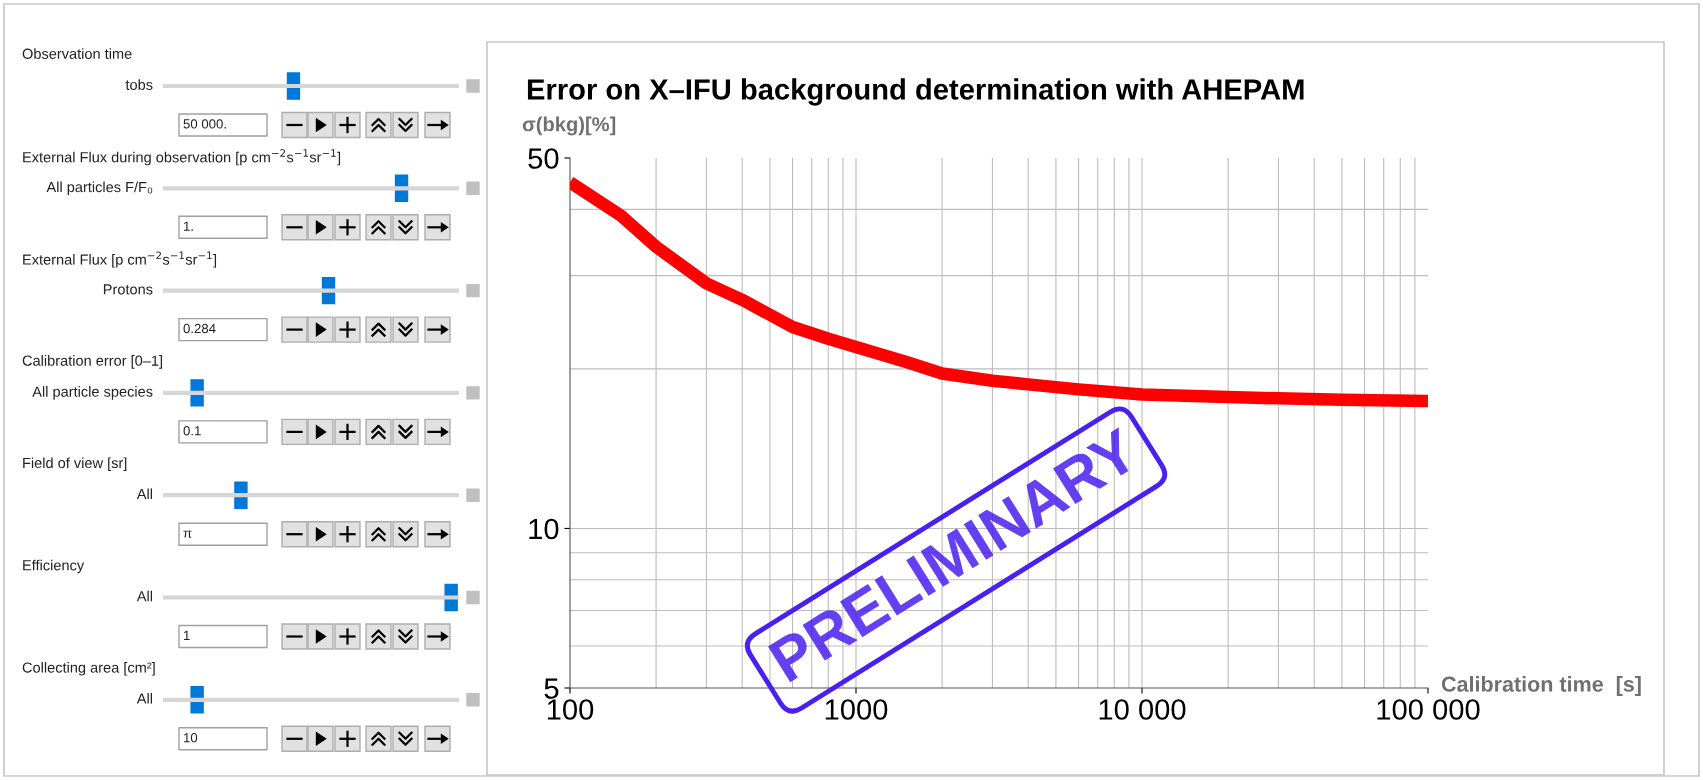 The image size is (1703, 780). I want to click on text: 10, so click(191, 738).